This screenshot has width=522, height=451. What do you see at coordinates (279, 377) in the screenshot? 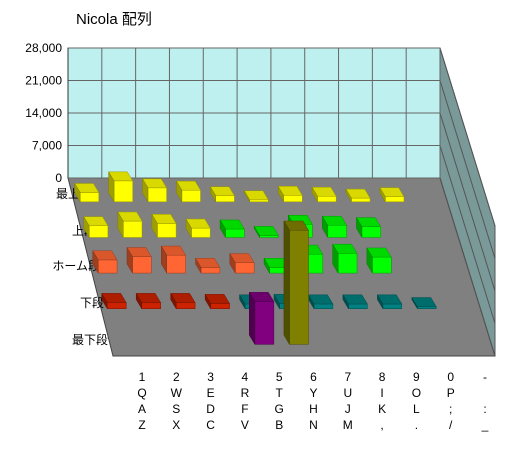
I see `x-tick-label: 5` at bounding box center [279, 377].